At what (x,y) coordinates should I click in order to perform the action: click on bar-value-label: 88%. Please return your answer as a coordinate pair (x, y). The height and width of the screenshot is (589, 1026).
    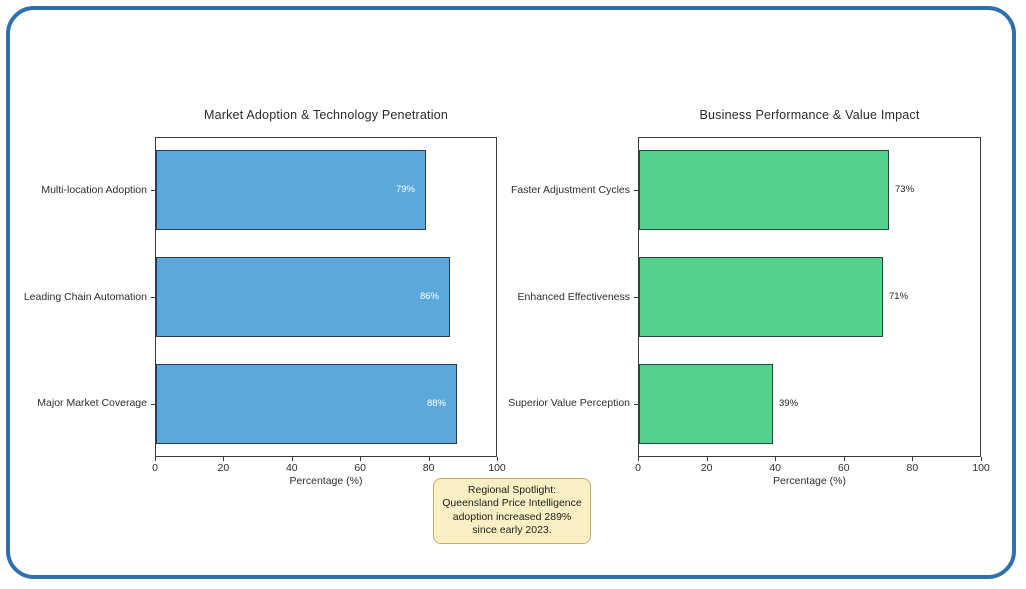
    Looking at the image, I should click on (436, 403).